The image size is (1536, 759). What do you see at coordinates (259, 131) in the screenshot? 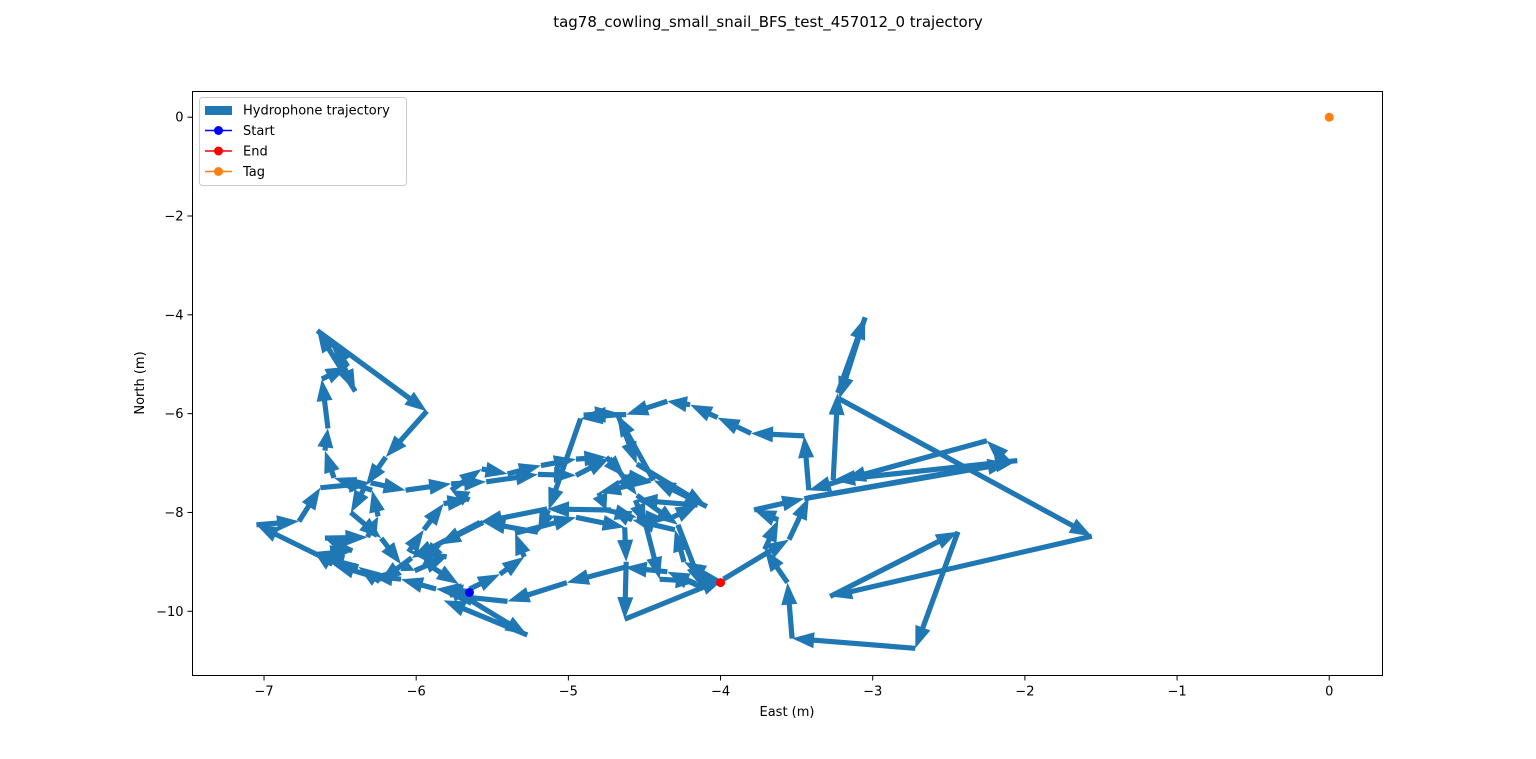
I see `legend-label: Start` at bounding box center [259, 131].